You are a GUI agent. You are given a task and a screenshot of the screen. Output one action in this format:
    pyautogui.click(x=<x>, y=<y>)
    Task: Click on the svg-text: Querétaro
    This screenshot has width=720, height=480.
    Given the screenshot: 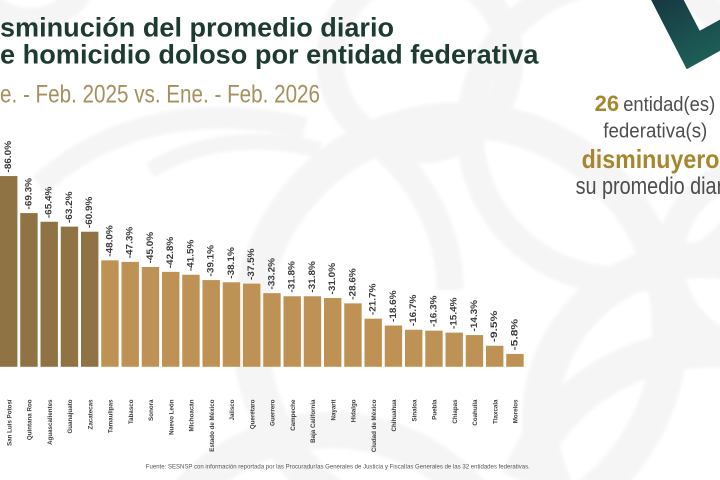 What is the action you would take?
    pyautogui.click(x=252, y=414)
    